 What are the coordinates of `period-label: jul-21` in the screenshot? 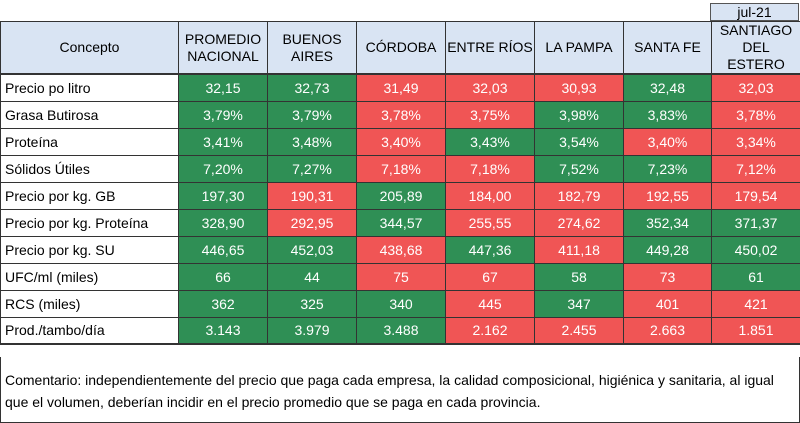 It's located at (754, 12).